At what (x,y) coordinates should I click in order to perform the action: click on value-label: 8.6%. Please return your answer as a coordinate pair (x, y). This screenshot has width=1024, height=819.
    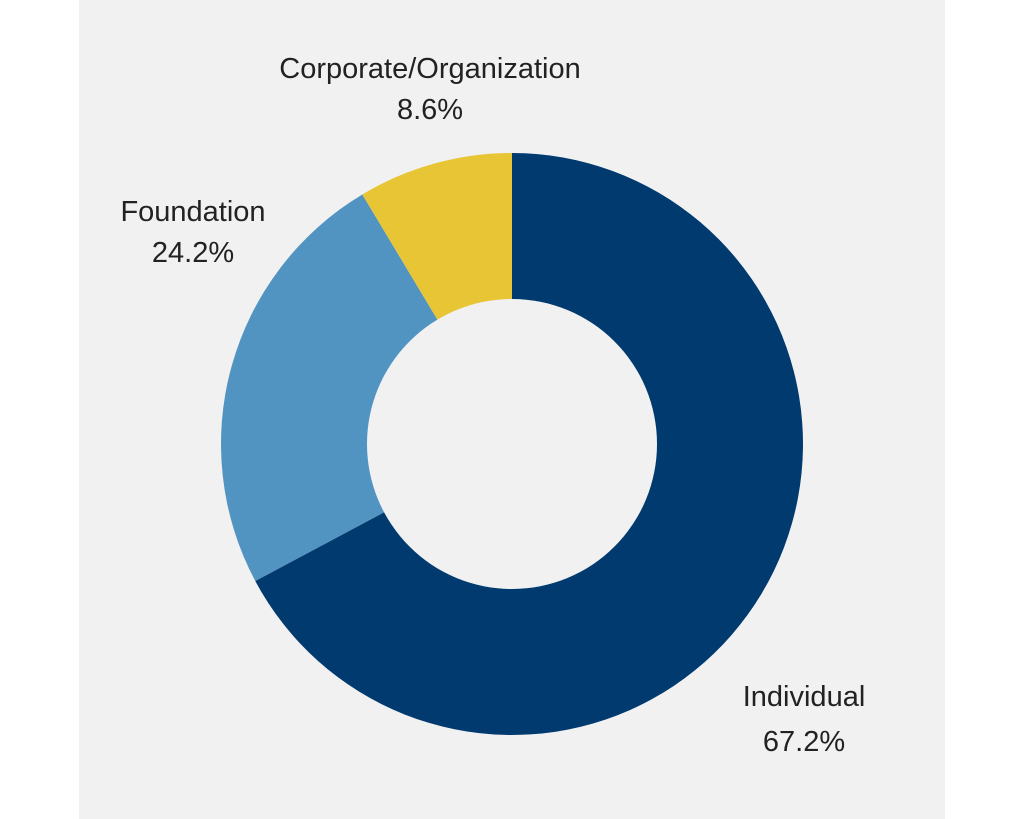
    Looking at the image, I should click on (430, 110).